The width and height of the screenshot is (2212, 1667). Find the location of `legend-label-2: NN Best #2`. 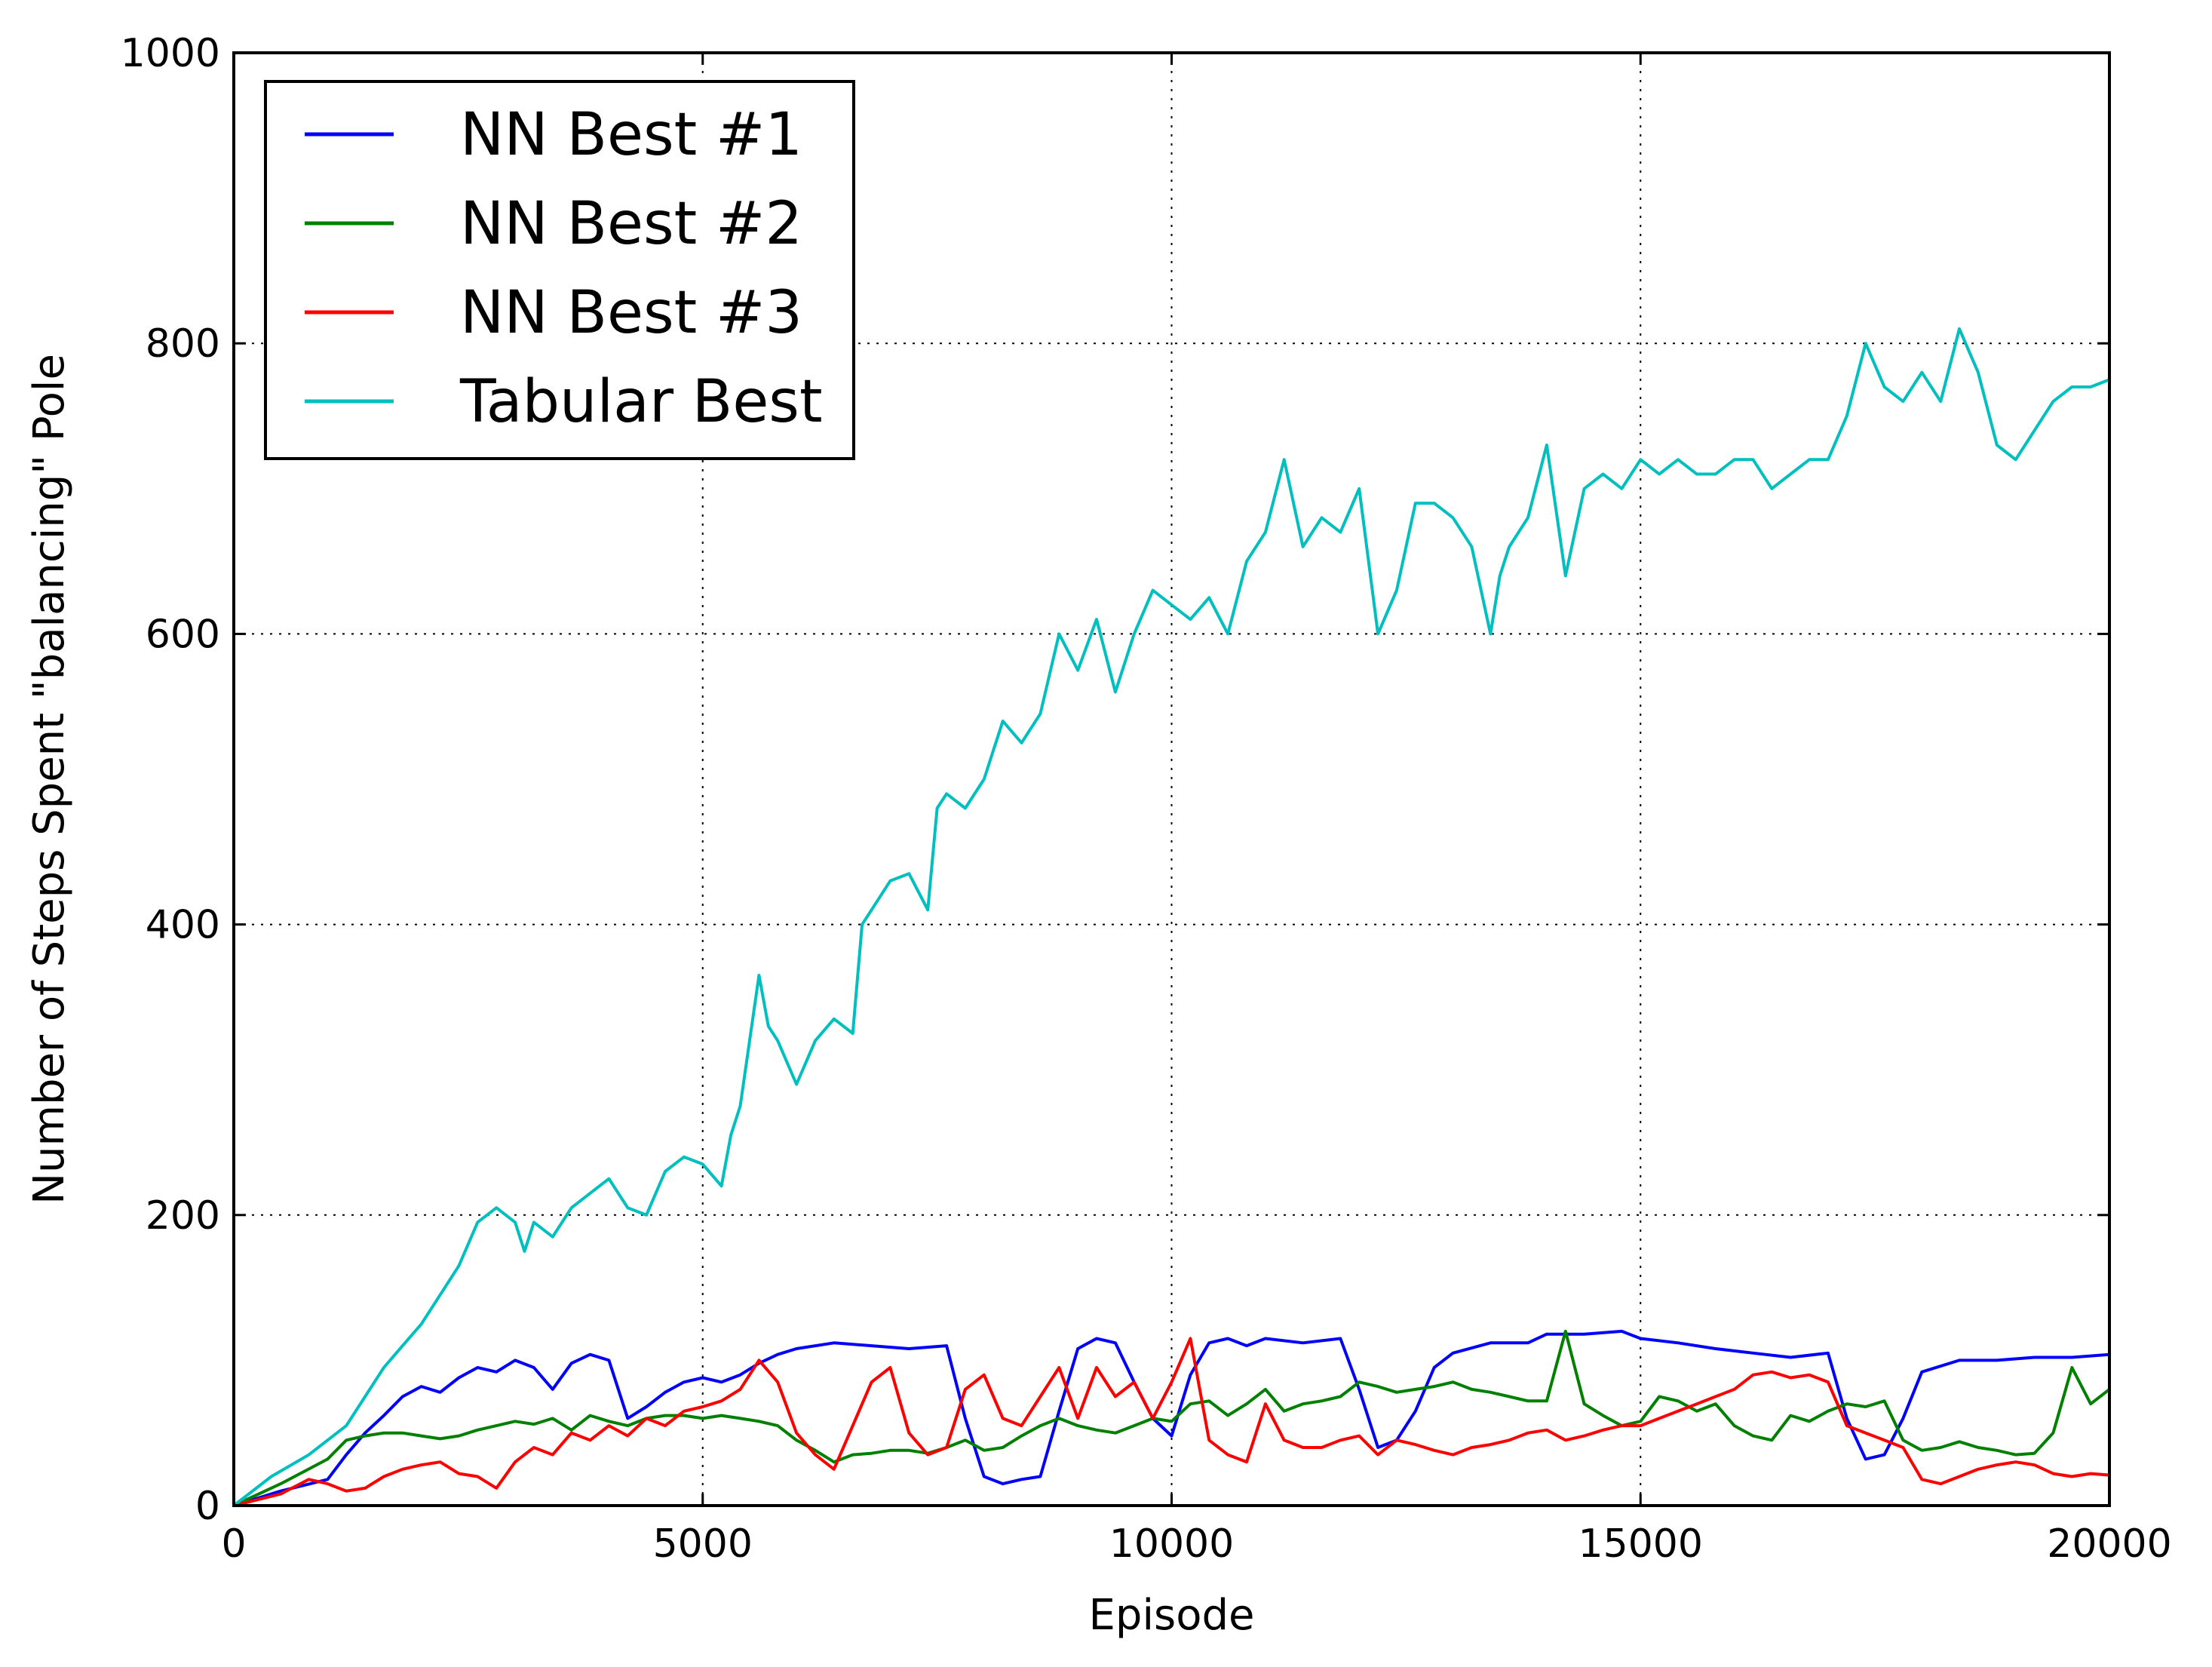

legend-label-2: NN Best #2 is located at coordinates (631, 224).